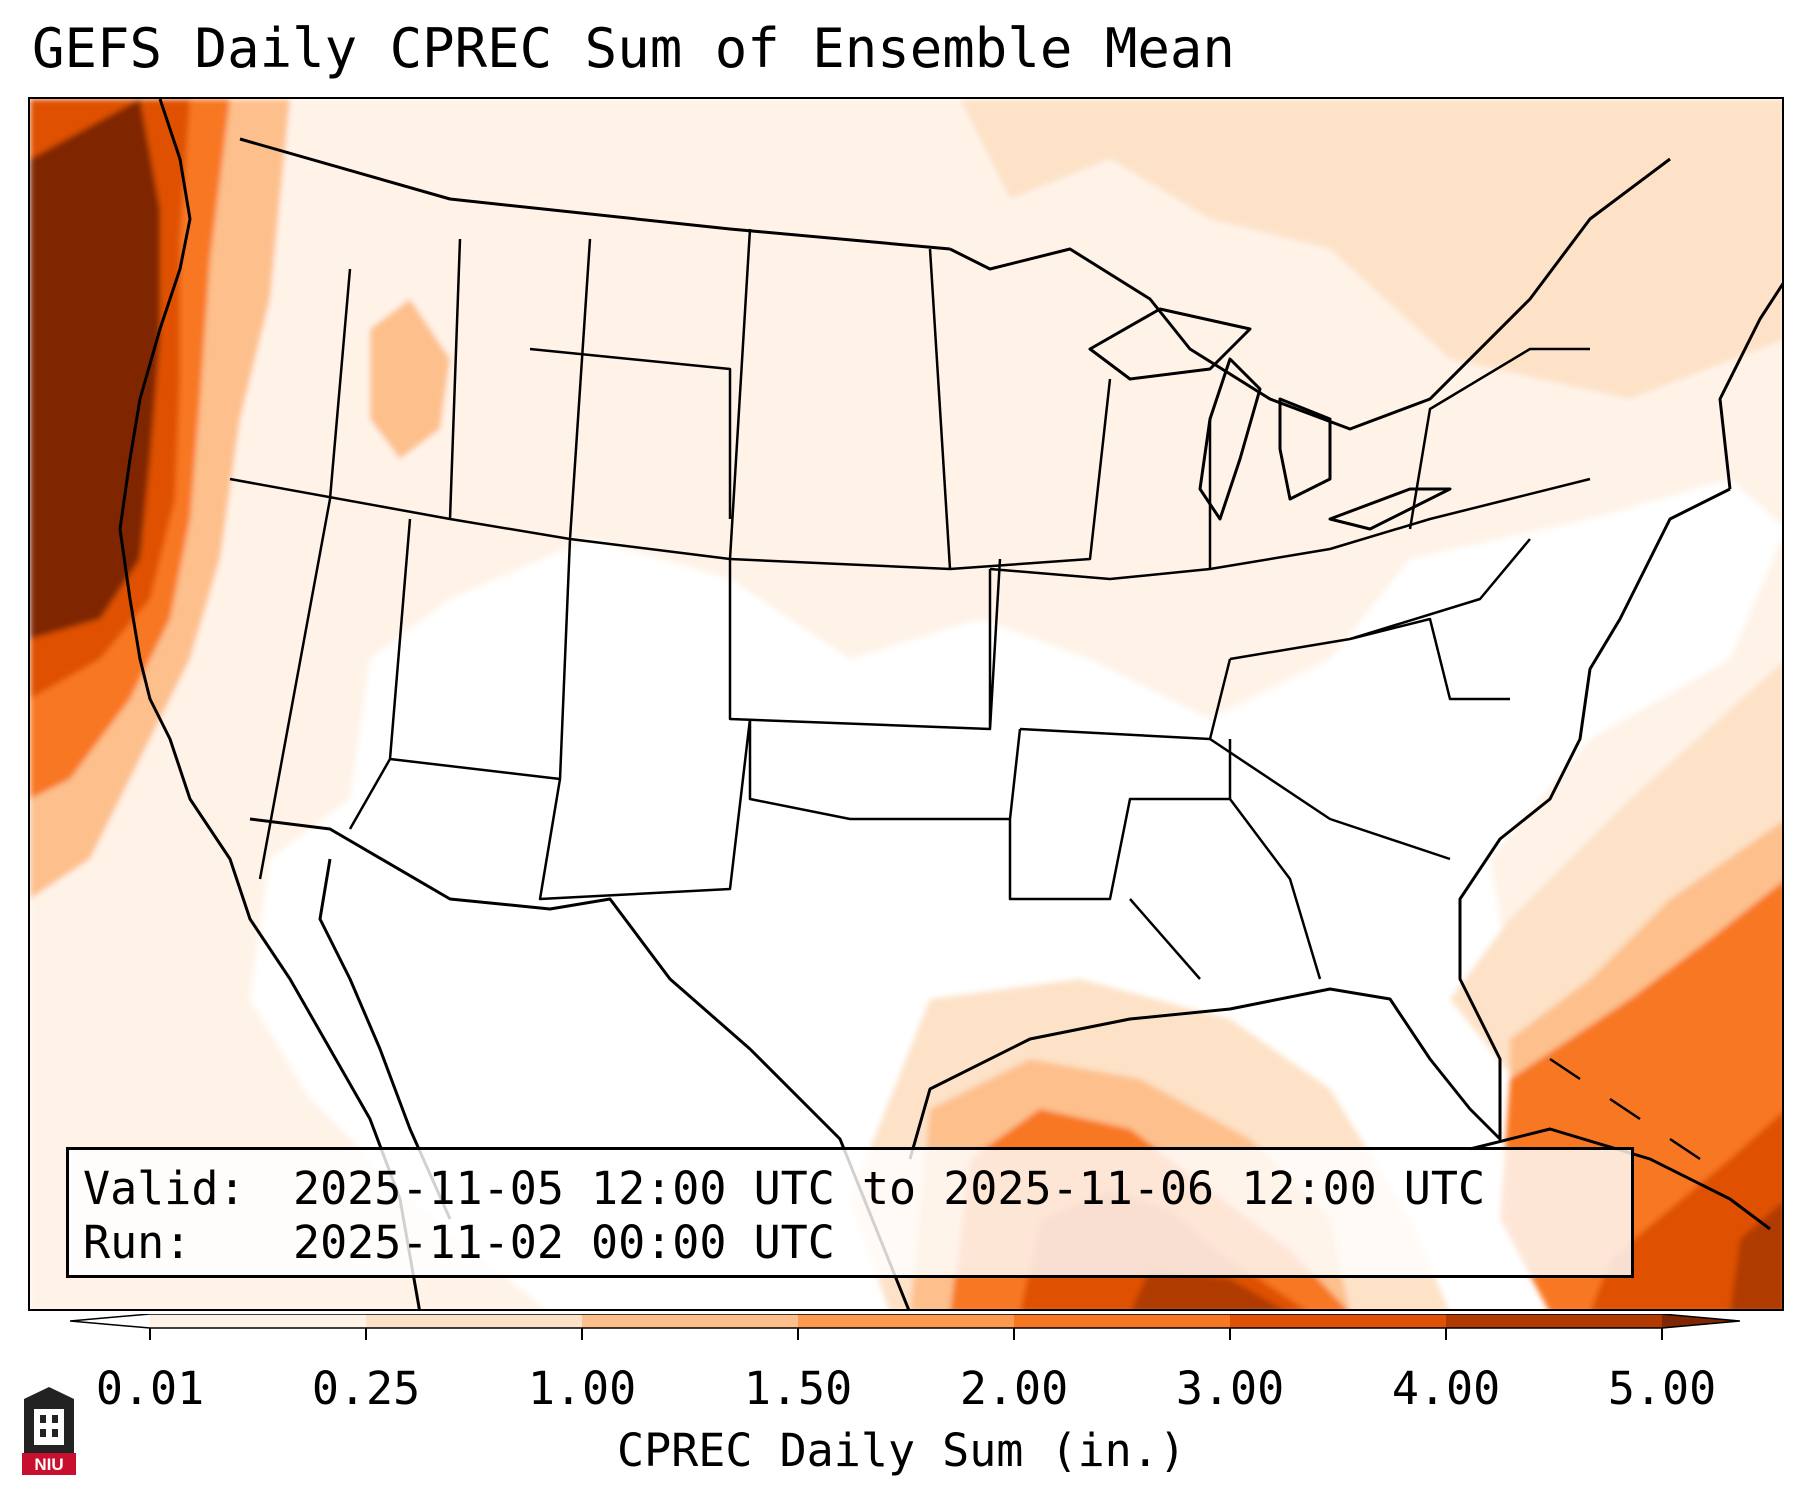 The height and width of the screenshot is (1500, 1803). What do you see at coordinates (901, 1450) in the screenshot?
I see `colorbar-axis-label: CPREC Daily Sum (in.)` at bounding box center [901, 1450].